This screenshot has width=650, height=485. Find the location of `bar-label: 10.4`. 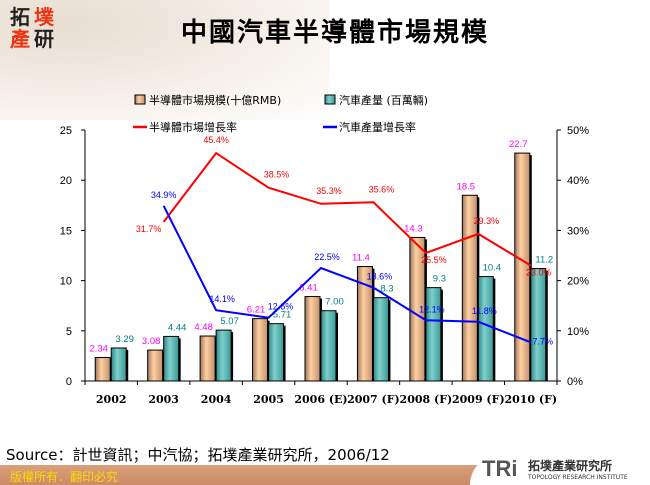

bar-label: 10.4 is located at coordinates (492, 268).